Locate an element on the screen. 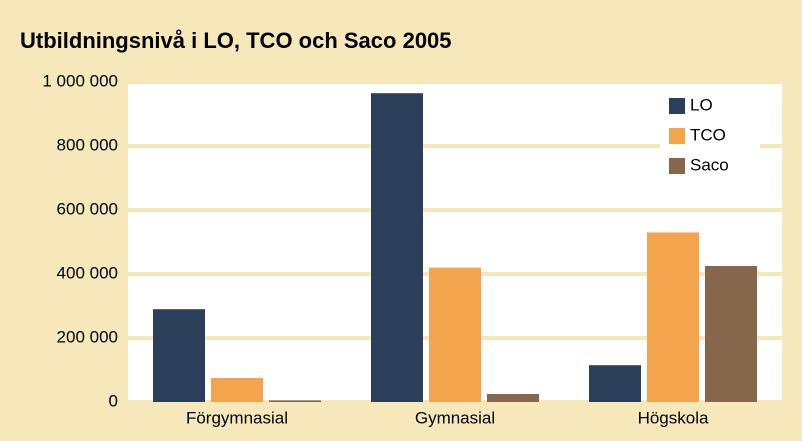 This screenshot has height=441, width=802. y-tick-label: 400 000 is located at coordinates (87, 272).